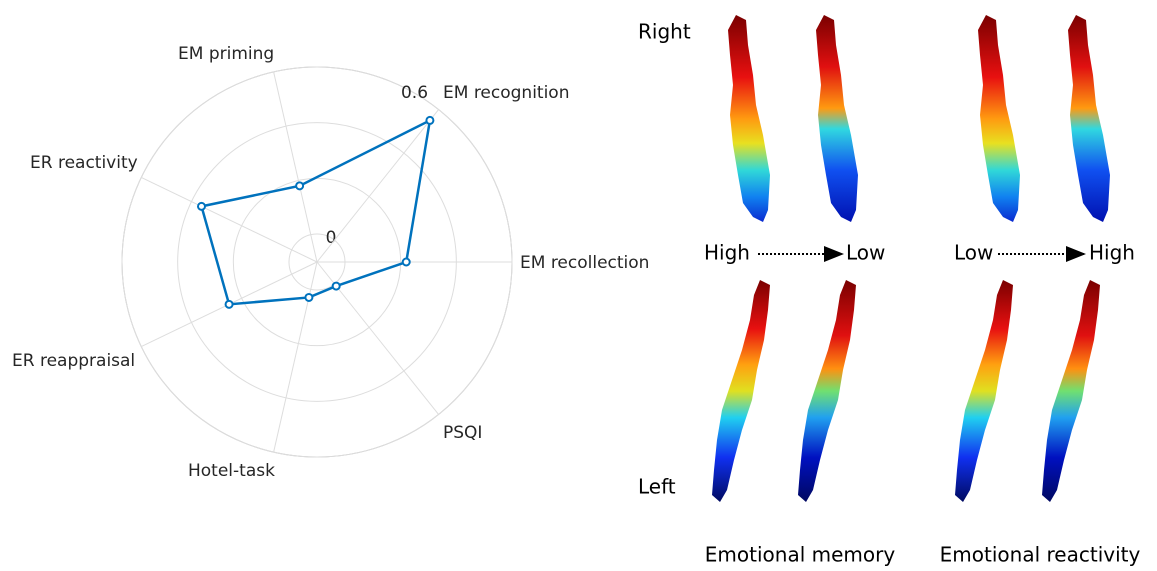 This screenshot has width=1157, height=571. I want to click on series-line, so click(315, 212).